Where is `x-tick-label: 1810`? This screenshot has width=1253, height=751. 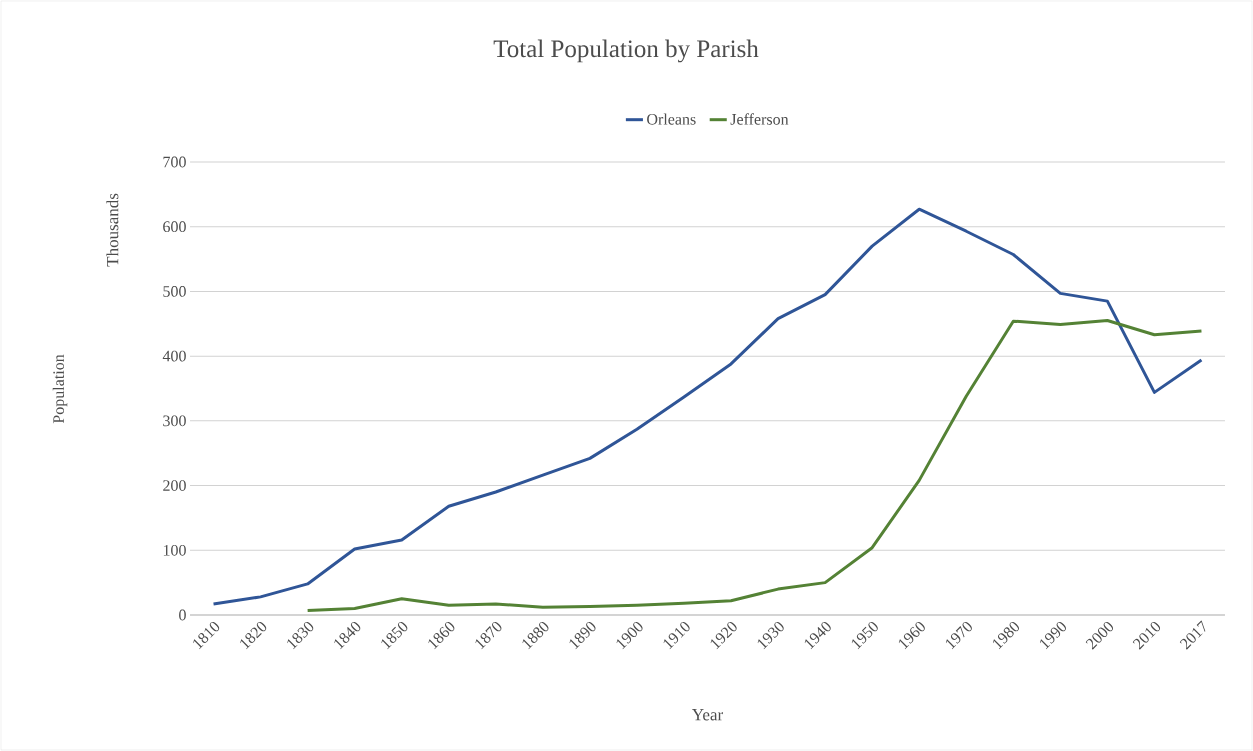 x-tick-label: 1810 is located at coordinates (206, 635).